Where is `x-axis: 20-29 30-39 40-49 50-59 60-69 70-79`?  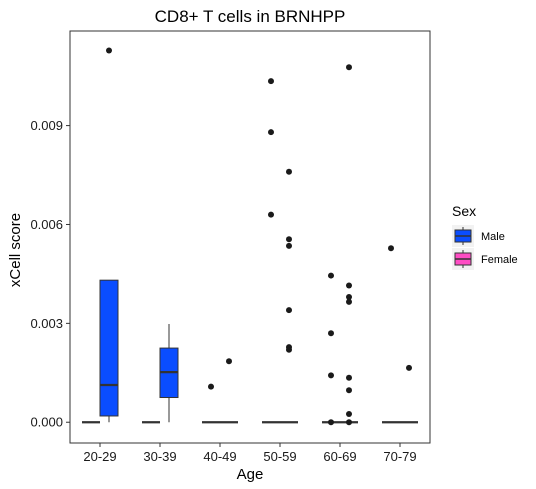 x-axis: 20-29 30-39 40-49 50-59 60-69 70-79 is located at coordinates (250, 453).